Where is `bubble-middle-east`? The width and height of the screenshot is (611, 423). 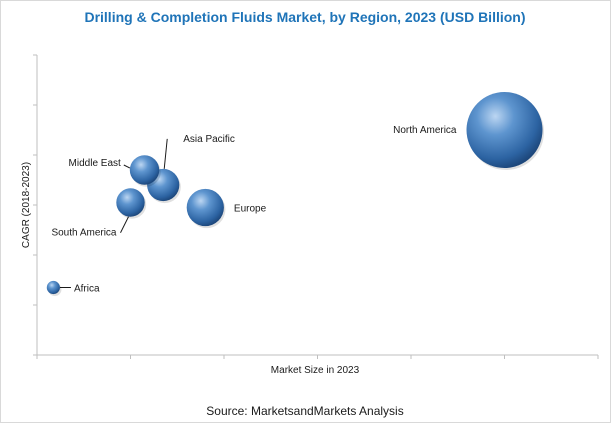
bubble-middle-east is located at coordinates (144, 170).